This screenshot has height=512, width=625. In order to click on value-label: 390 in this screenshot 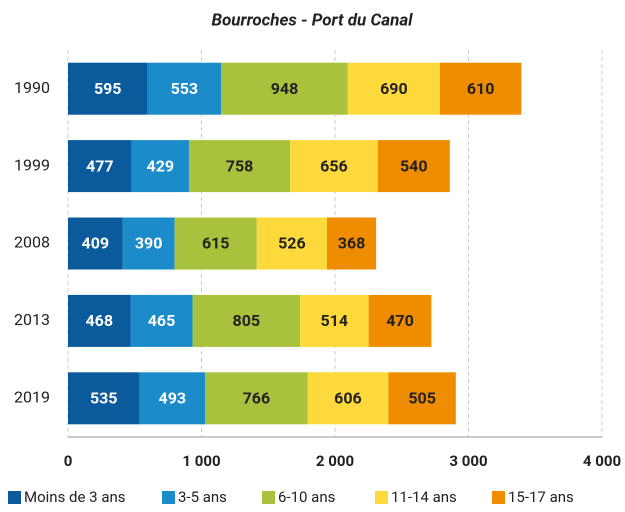, I will do `click(149, 243)`.